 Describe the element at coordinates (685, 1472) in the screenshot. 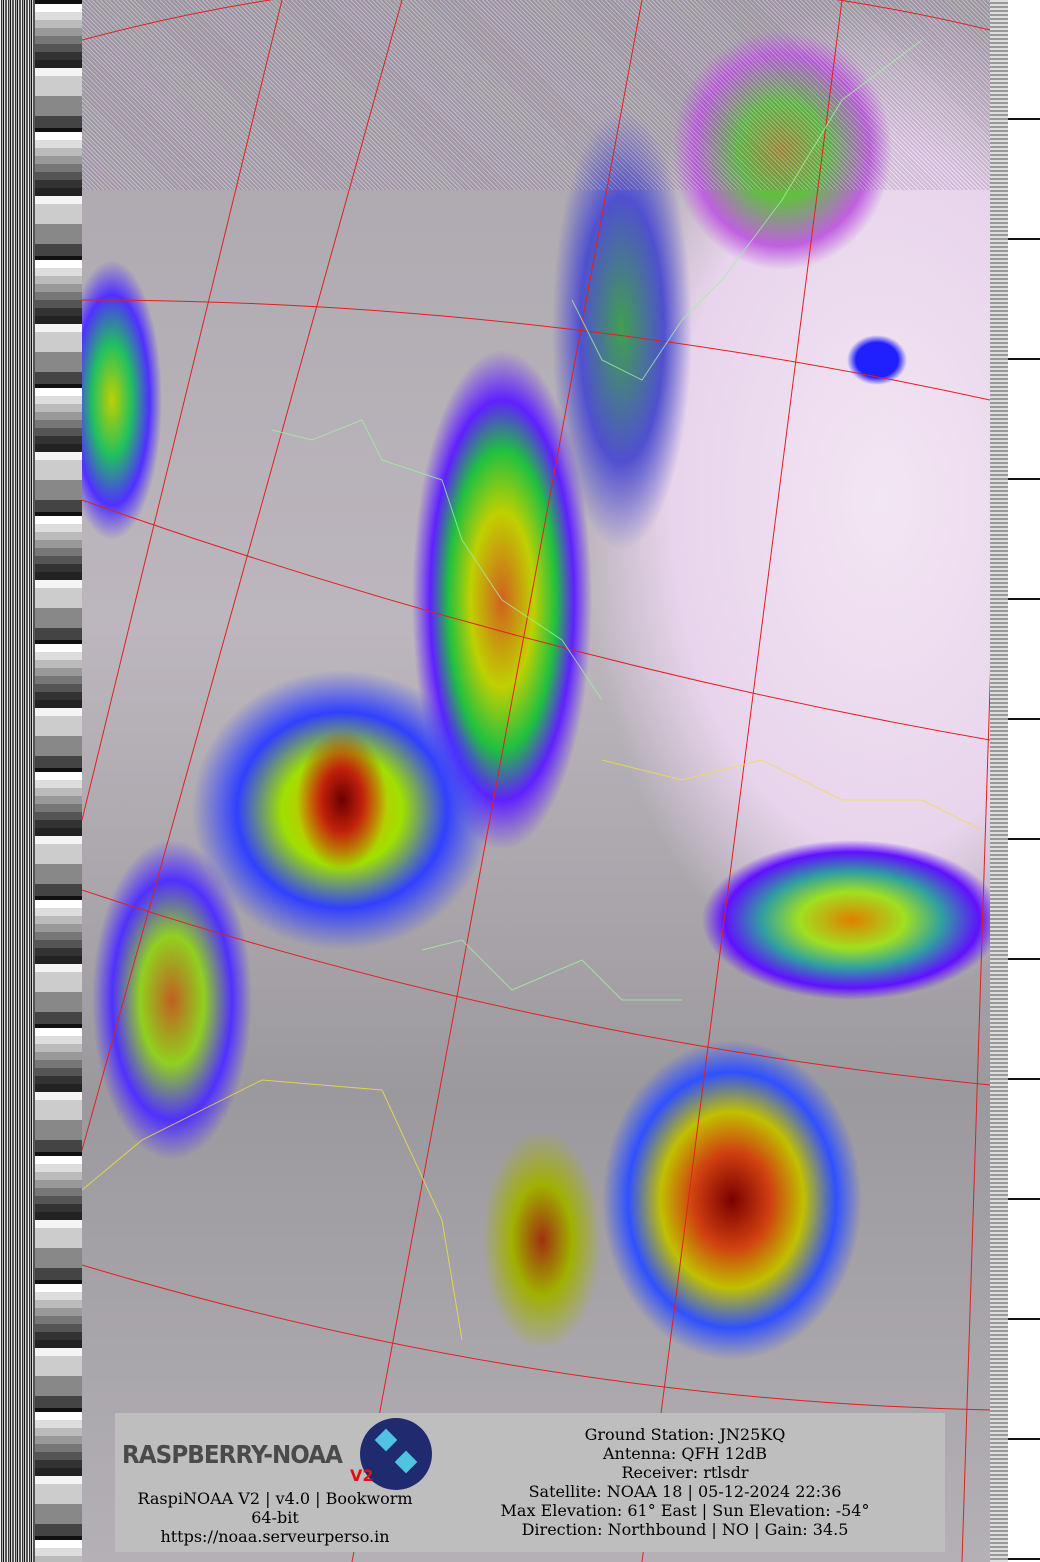

I see `receiver: Receiver: rtlsdr` at that location.